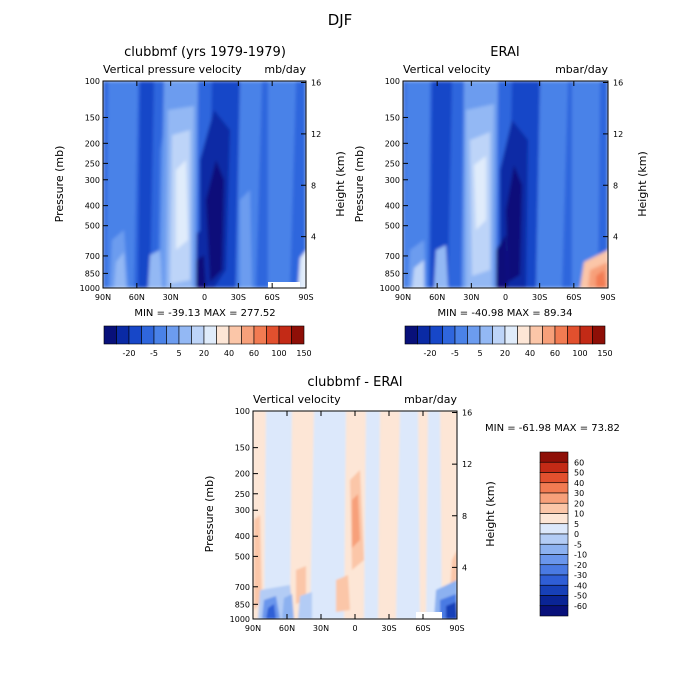 Image resolution: width=700 pixels, height=700 pixels. Describe the element at coordinates (354, 382) in the screenshot. I see `panel-title: clubbmf - ERAI` at that location.